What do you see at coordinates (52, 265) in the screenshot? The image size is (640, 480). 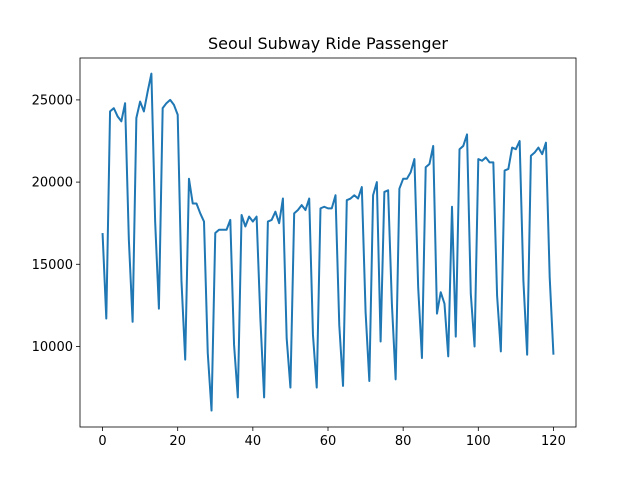 I see `y-tick-label: 15000` at bounding box center [52, 265].